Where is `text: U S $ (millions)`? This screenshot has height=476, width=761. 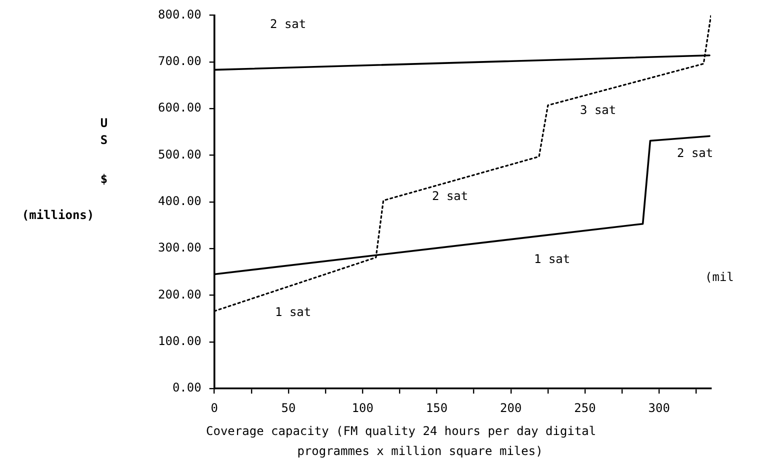 text: U S $ (millions) is located at coordinates (65, 169).